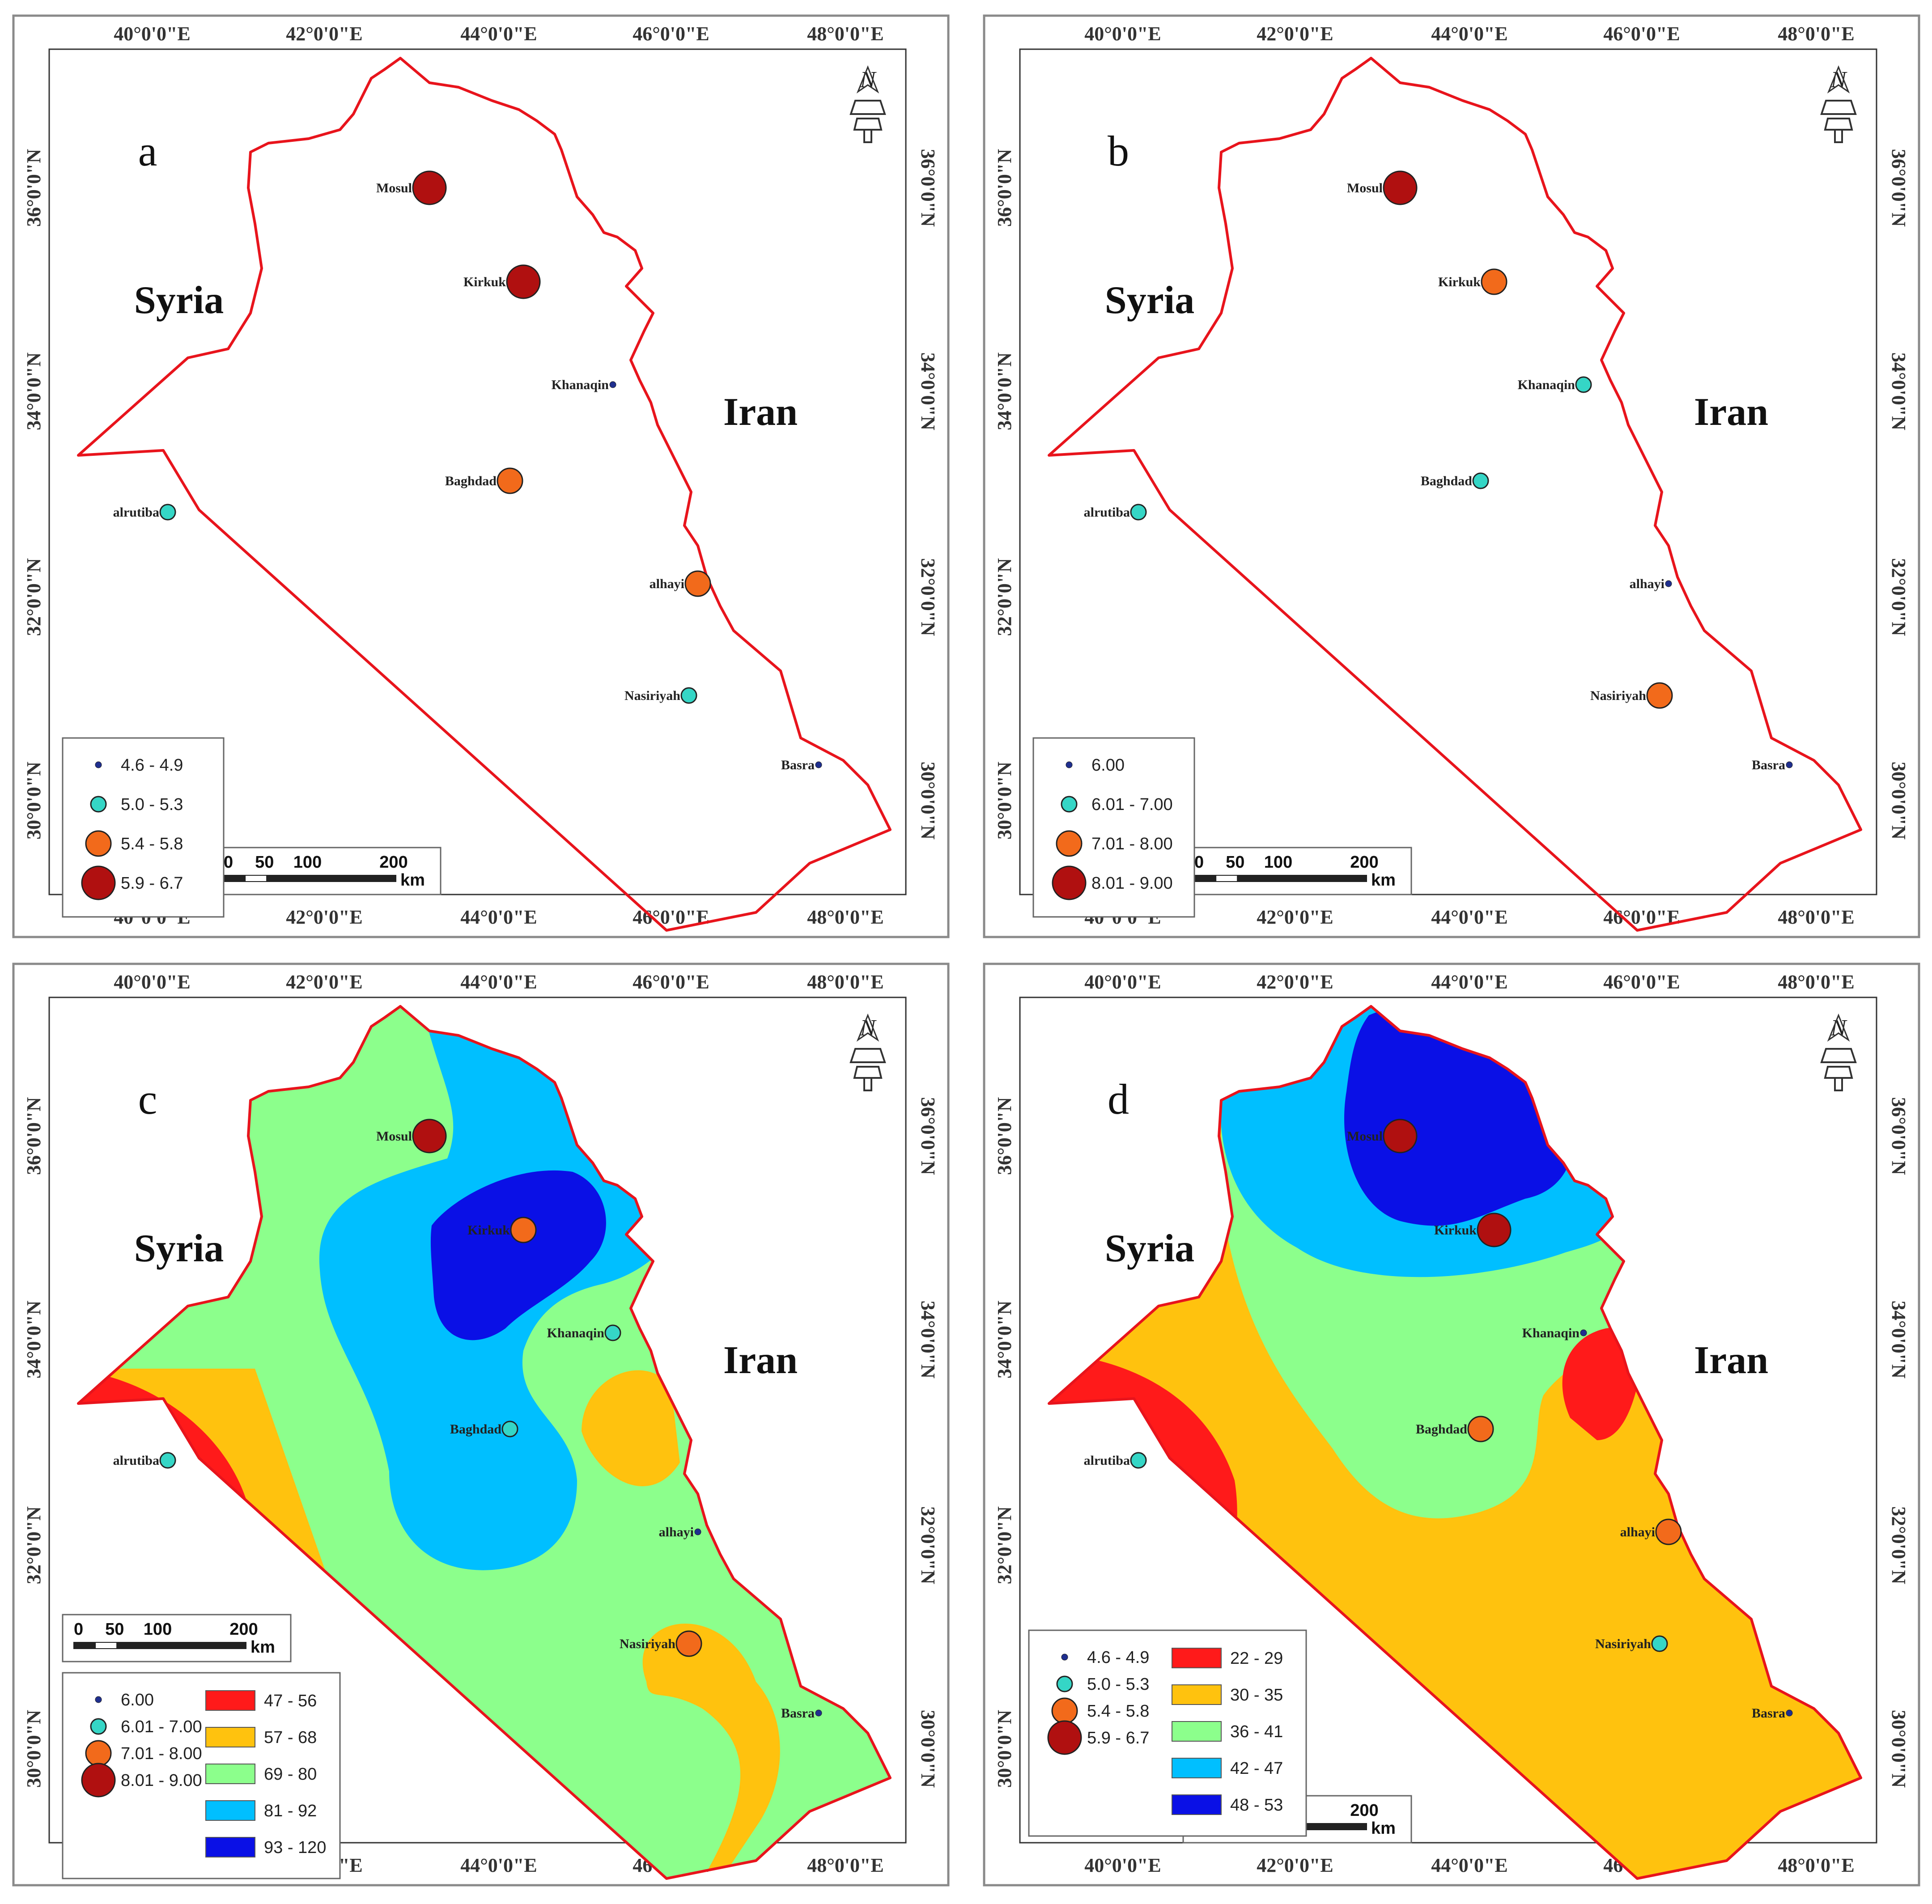  I want to click on lon-tick-bottom: 48°0'0"E, so click(845, 1865).